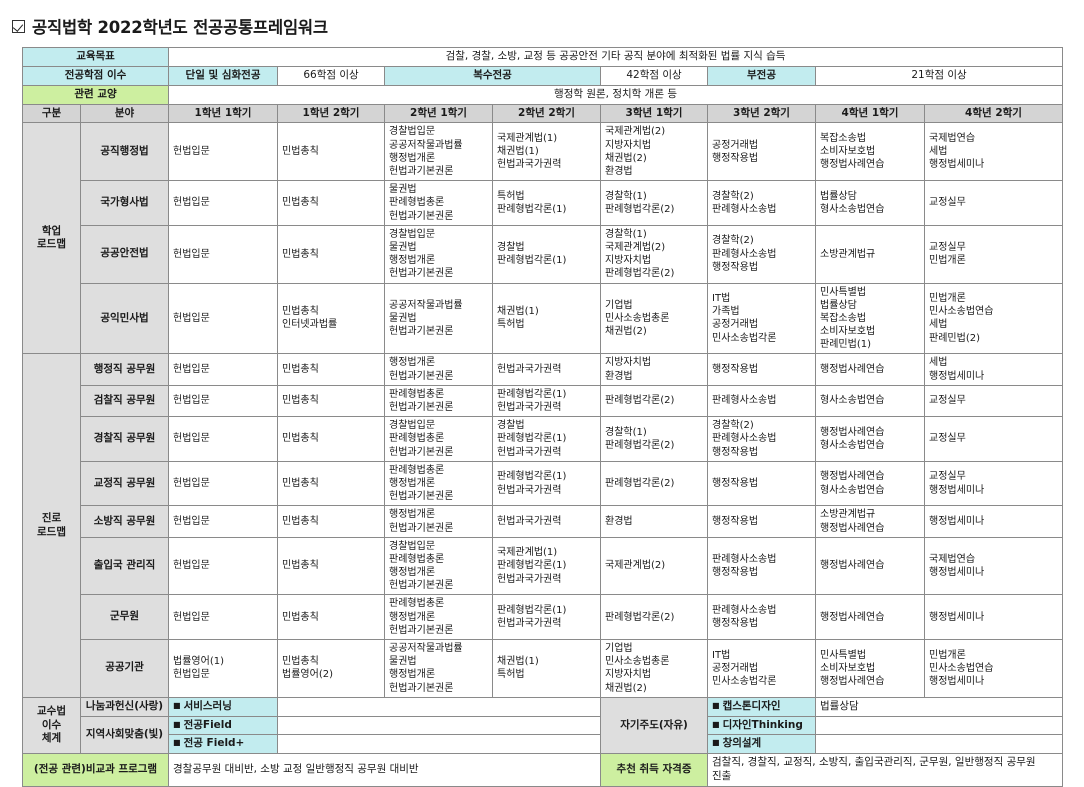  I want to click on course-item: 환경법, so click(619, 376).